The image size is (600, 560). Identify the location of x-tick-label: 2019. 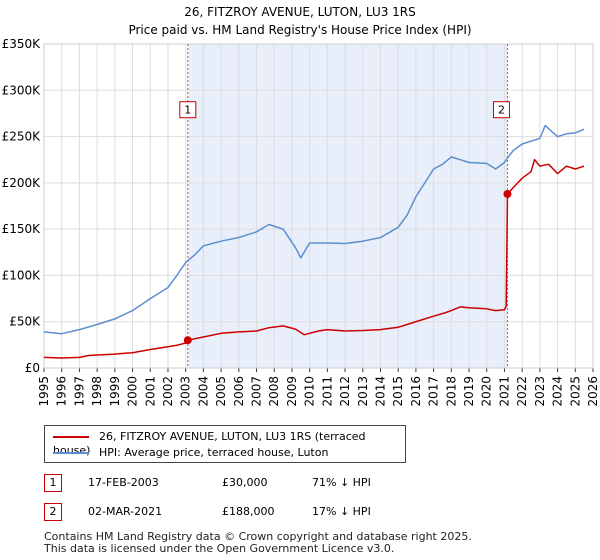
(469, 391).